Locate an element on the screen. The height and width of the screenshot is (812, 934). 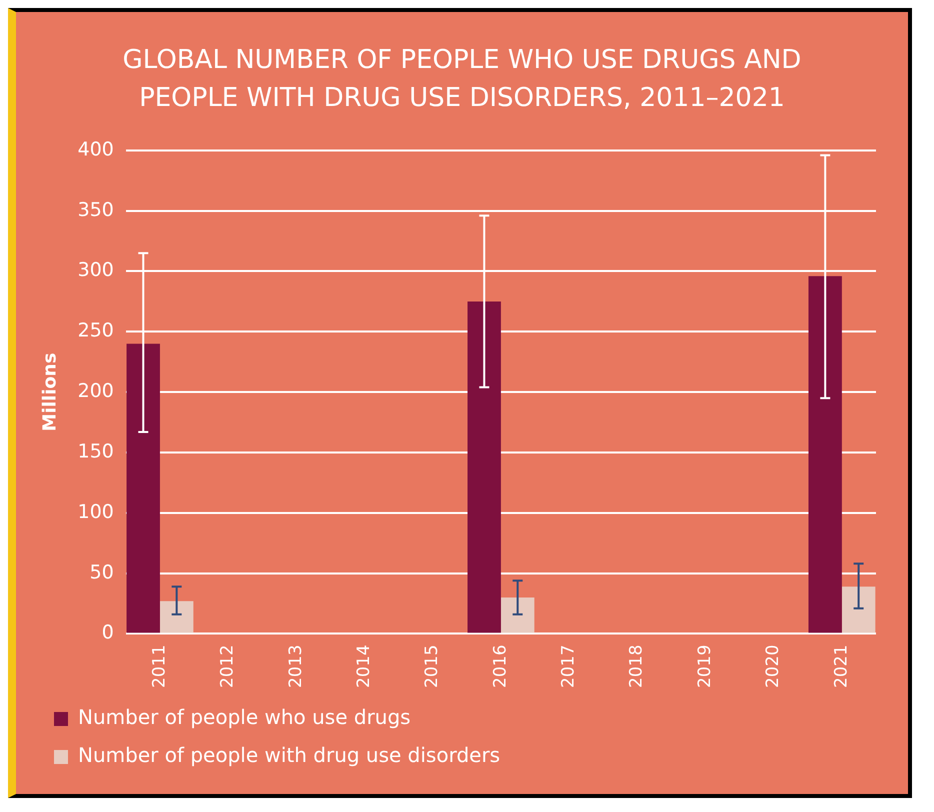
y-tick-label: 350 is located at coordinates (96, 210).